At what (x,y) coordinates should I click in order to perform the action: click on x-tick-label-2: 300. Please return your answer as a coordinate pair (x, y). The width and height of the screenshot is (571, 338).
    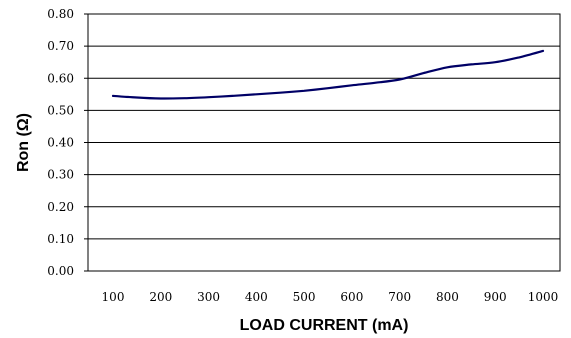
    Looking at the image, I should click on (208, 297).